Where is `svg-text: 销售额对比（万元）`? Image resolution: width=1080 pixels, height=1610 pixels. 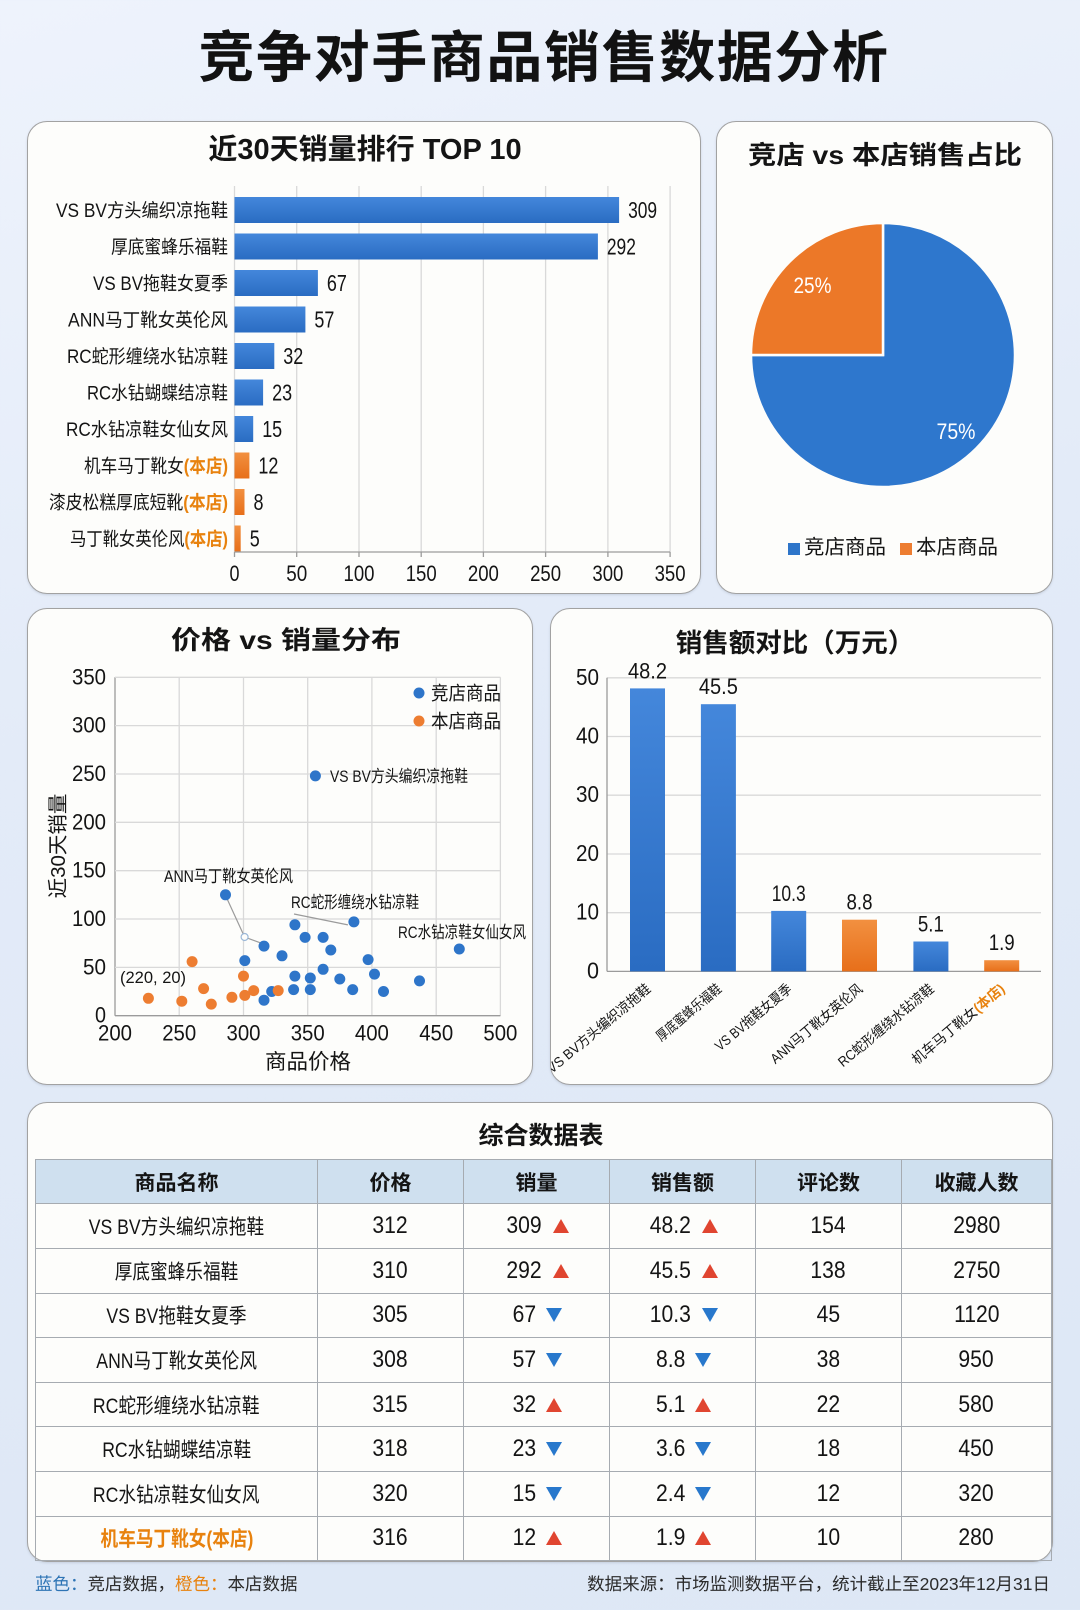 svg-text: 销售额对比（万元） is located at coordinates (795, 643).